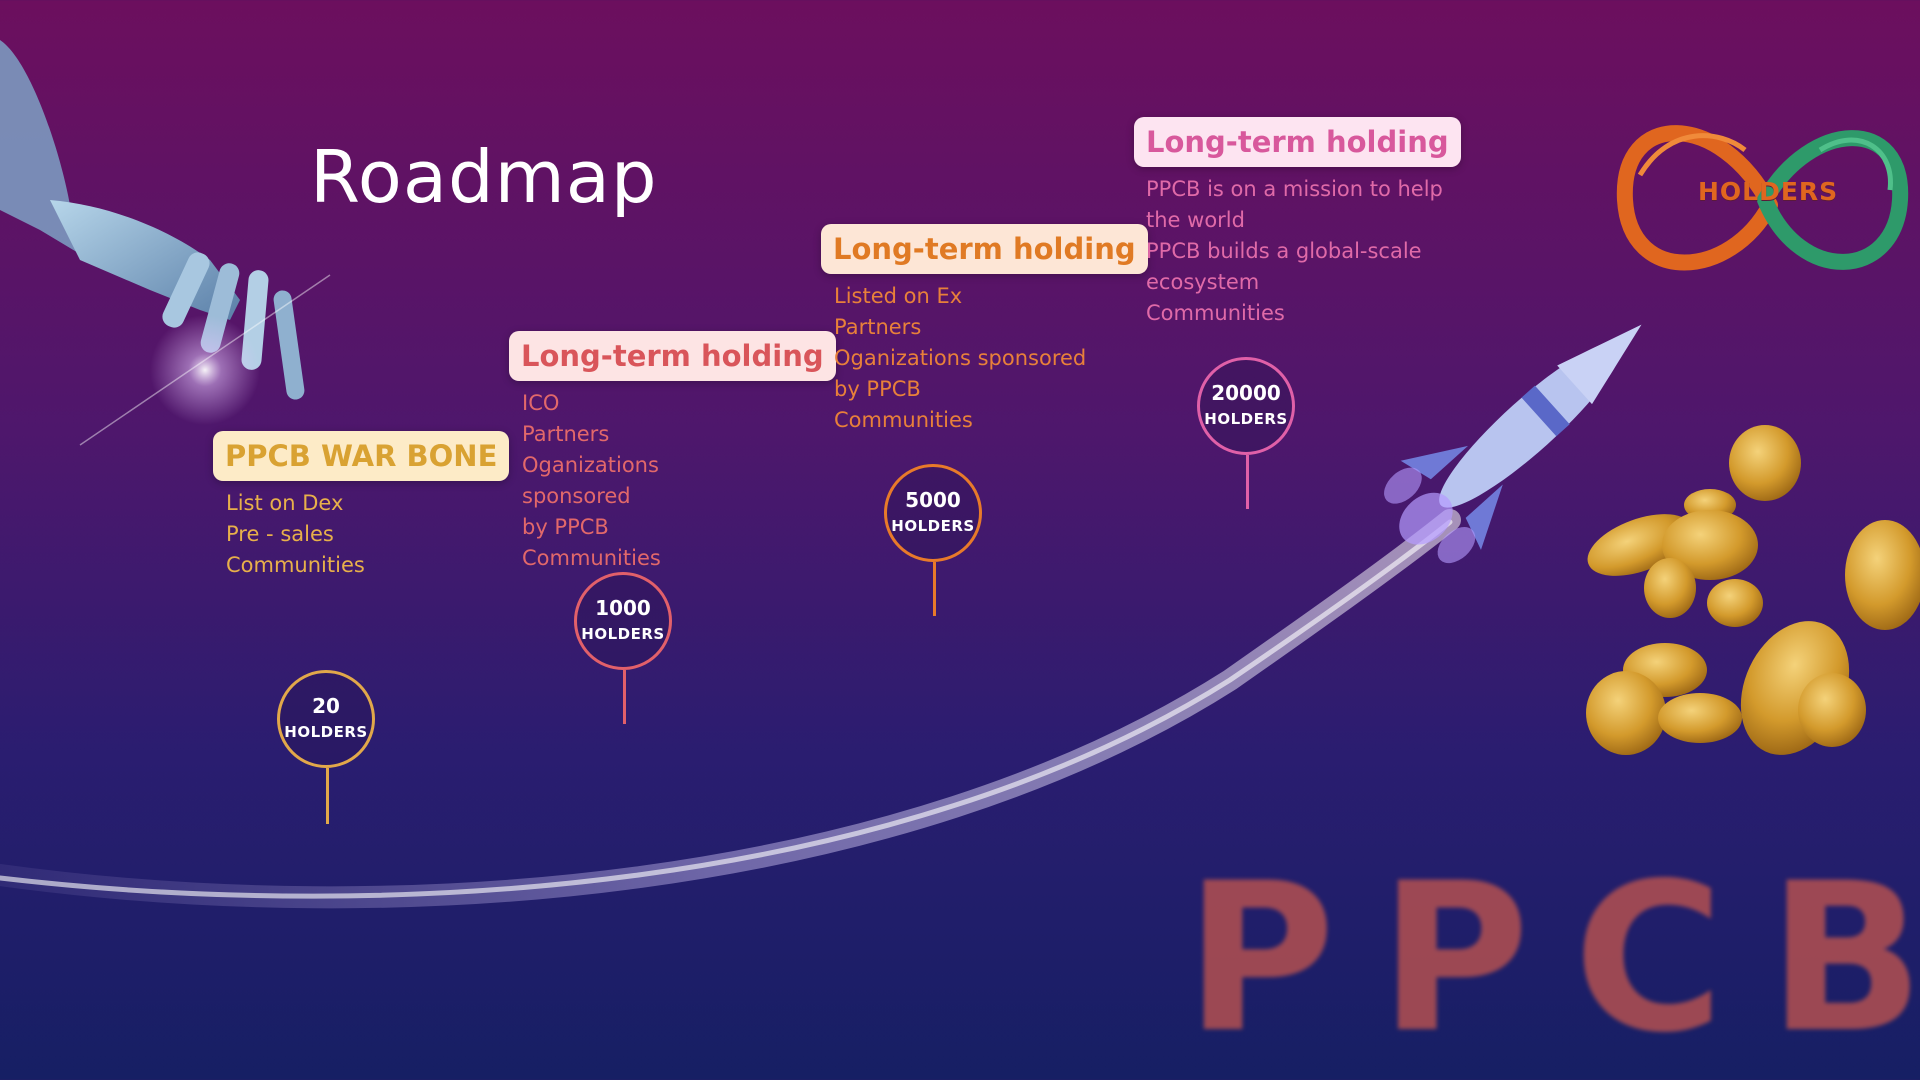 This screenshot has width=1920, height=1080. What do you see at coordinates (623, 608) in the screenshot?
I see `milestone-2-value: 1000` at bounding box center [623, 608].